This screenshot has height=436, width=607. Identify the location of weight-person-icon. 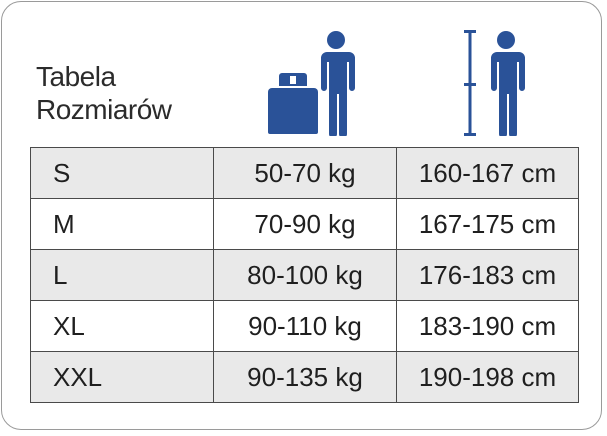
(311, 83).